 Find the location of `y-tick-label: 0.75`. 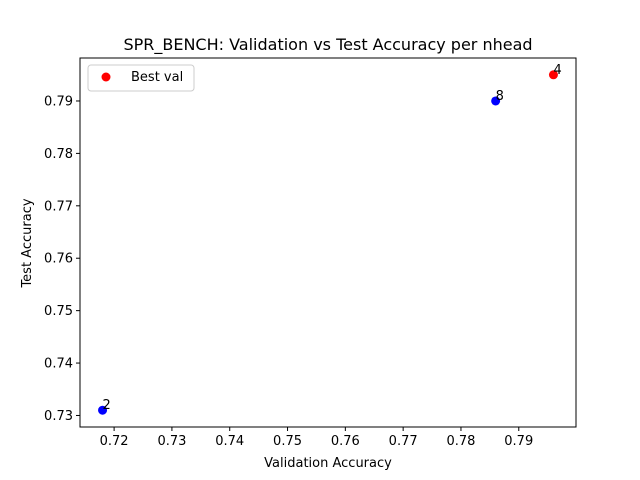

y-tick-label: 0.75 is located at coordinates (58, 311).